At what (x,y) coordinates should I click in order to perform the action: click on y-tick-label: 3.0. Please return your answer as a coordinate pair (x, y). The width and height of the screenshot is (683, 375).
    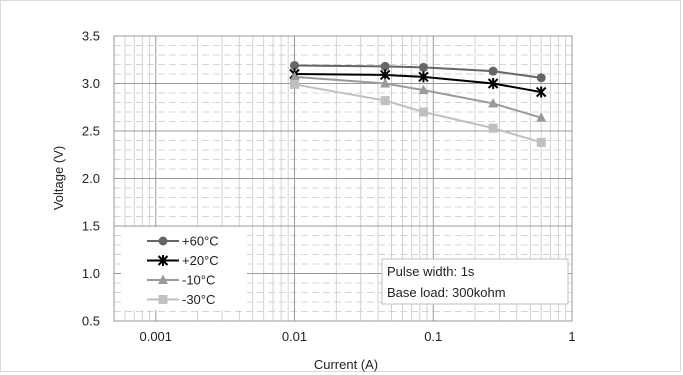
    Looking at the image, I should click on (91, 83).